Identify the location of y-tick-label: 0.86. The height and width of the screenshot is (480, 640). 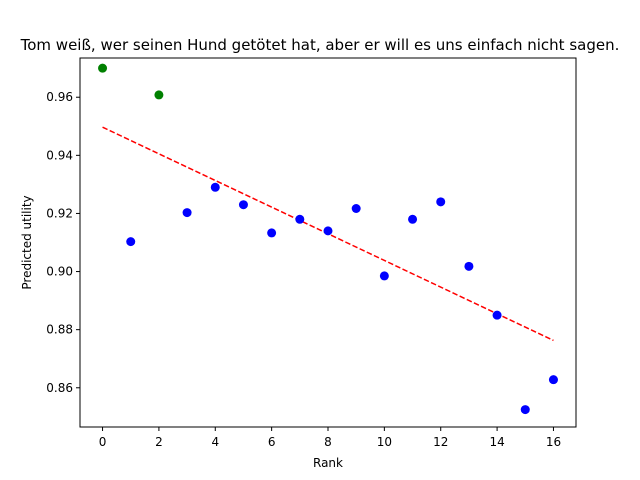
(59, 388).